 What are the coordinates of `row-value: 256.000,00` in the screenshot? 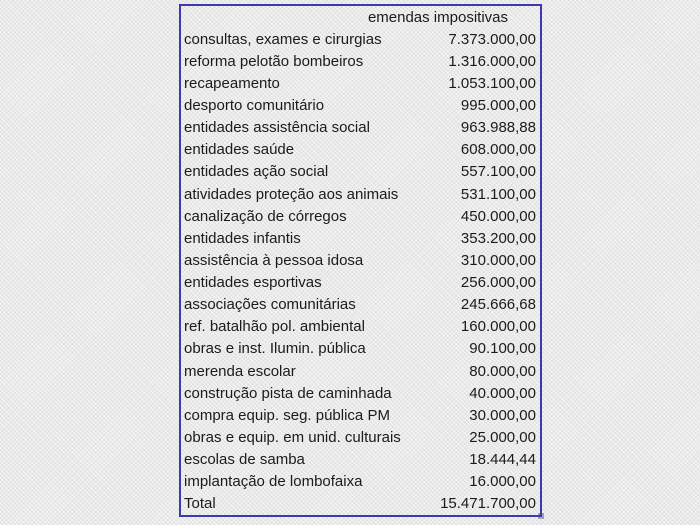 It's located at (498, 283).